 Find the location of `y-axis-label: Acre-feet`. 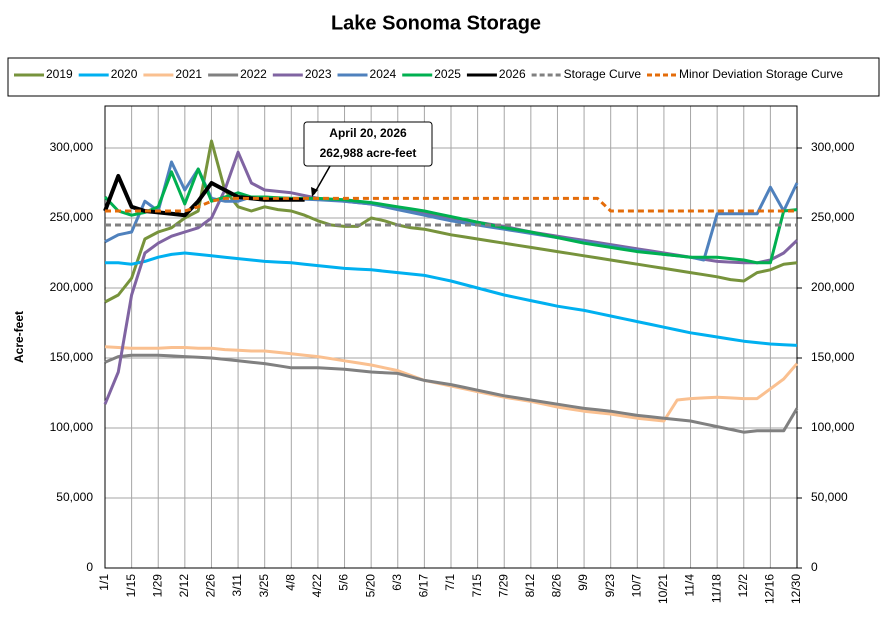

y-axis-label: Acre-feet is located at coordinates (19, 337).